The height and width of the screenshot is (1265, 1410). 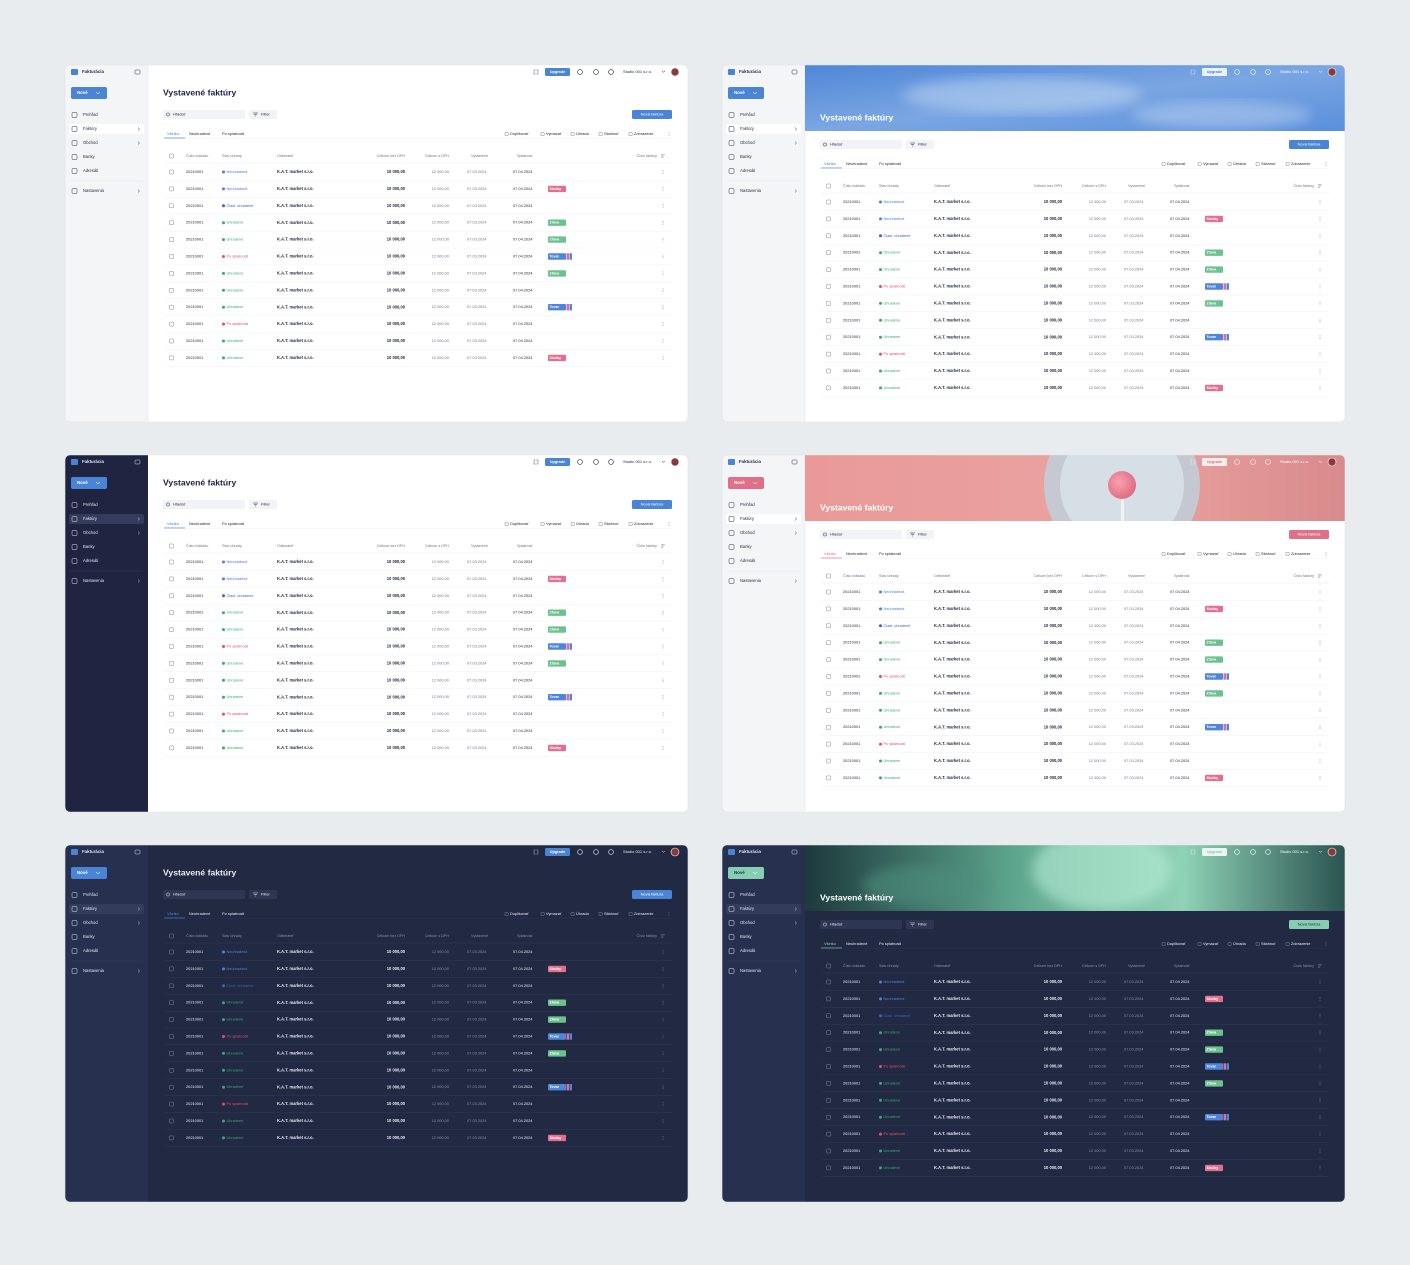 What do you see at coordinates (89, 93) in the screenshot?
I see `new-button` at bounding box center [89, 93].